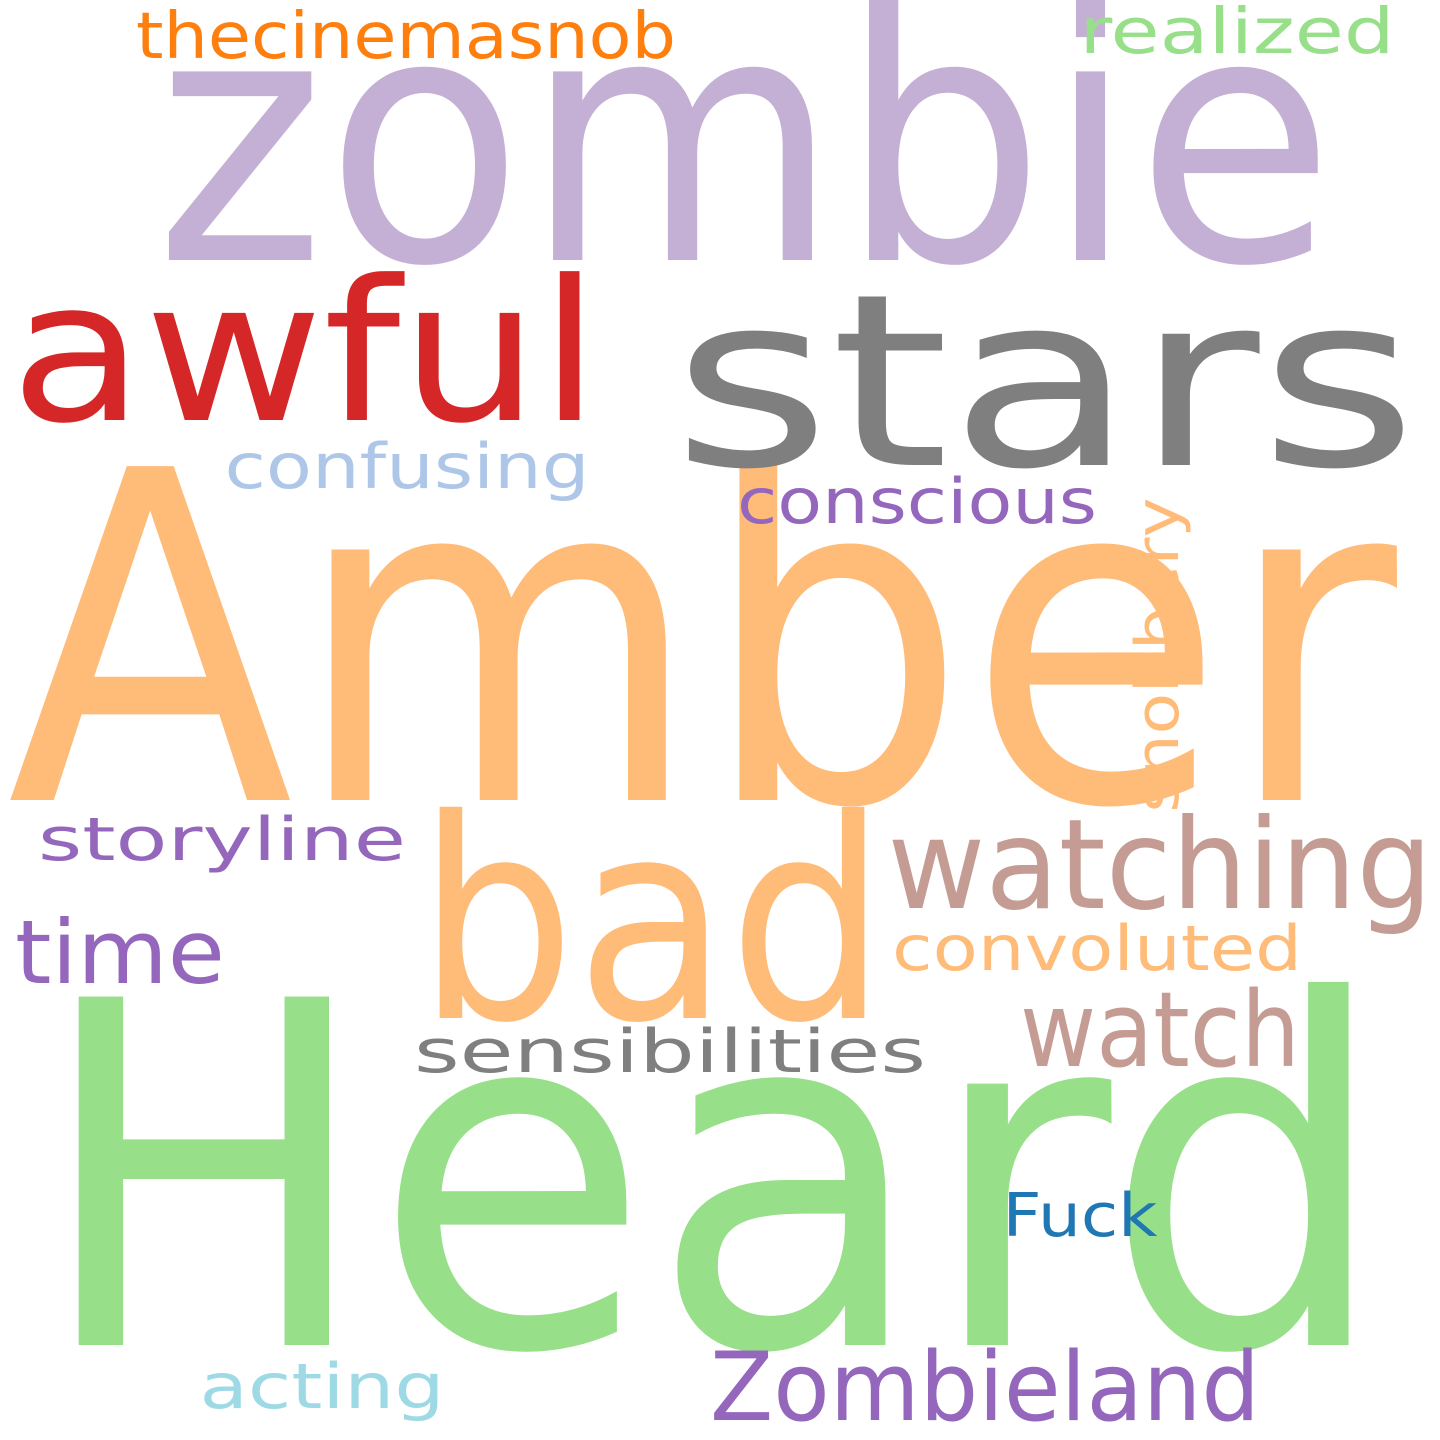  Describe the element at coordinates (407, 466) in the screenshot. I see `word-confusing: confusing` at that location.